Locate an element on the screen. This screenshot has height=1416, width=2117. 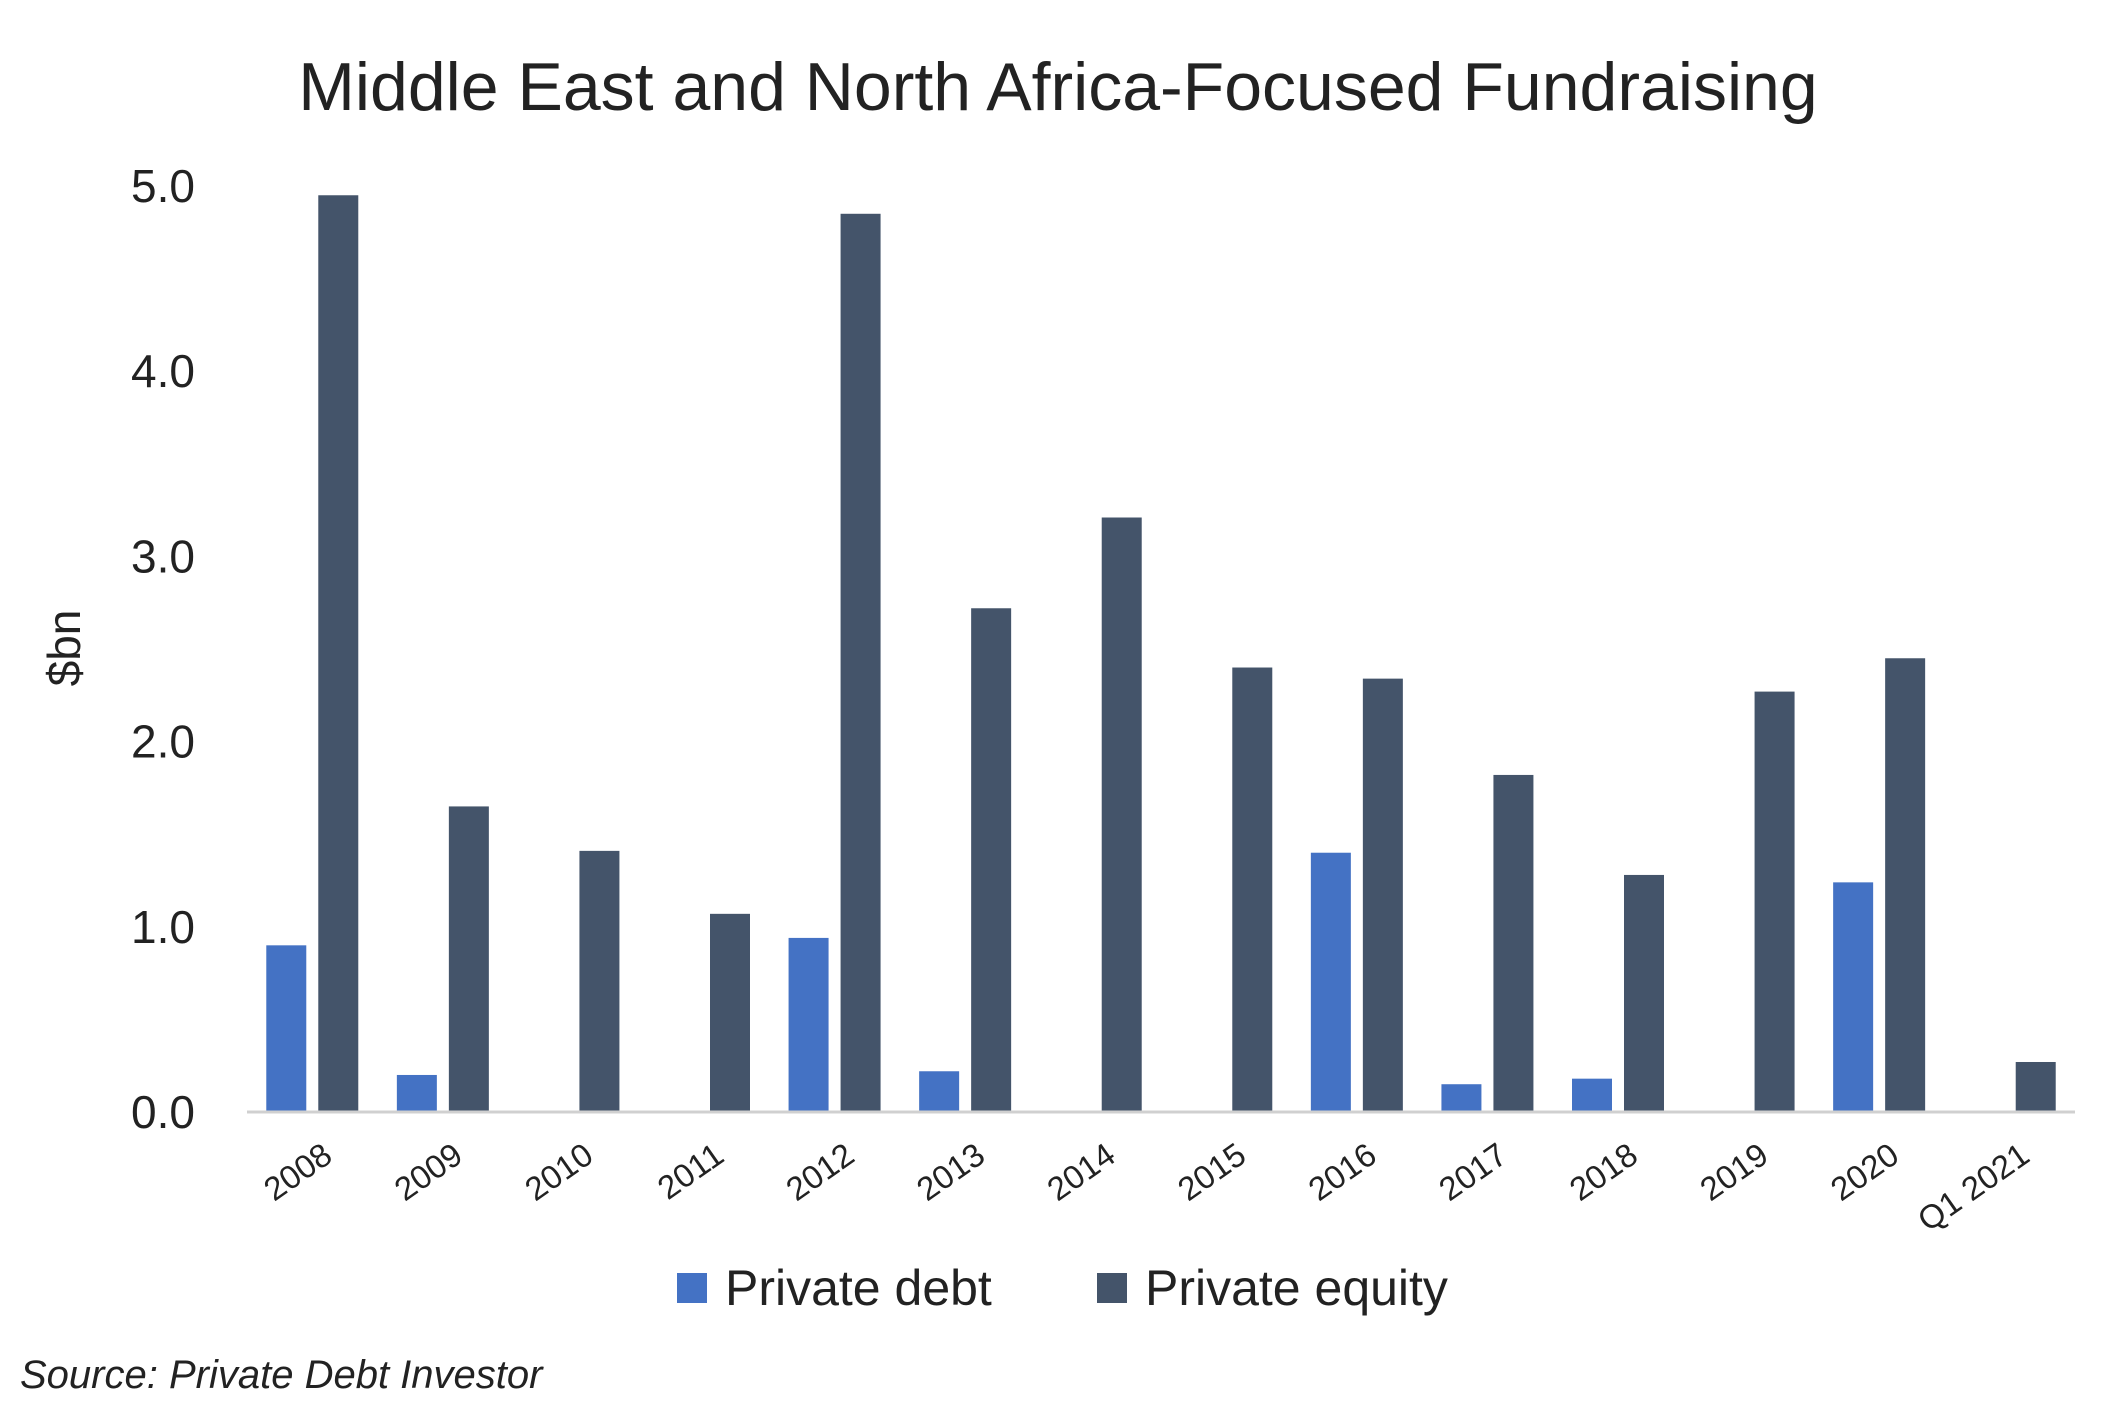
x-tick-label: 2008 is located at coordinates (297, 1171).